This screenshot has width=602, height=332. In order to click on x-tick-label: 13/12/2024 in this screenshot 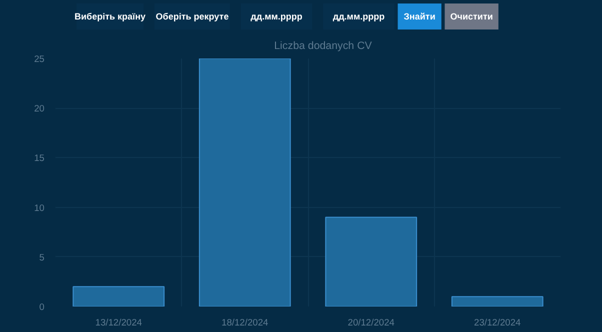, I will do `click(118, 323)`.